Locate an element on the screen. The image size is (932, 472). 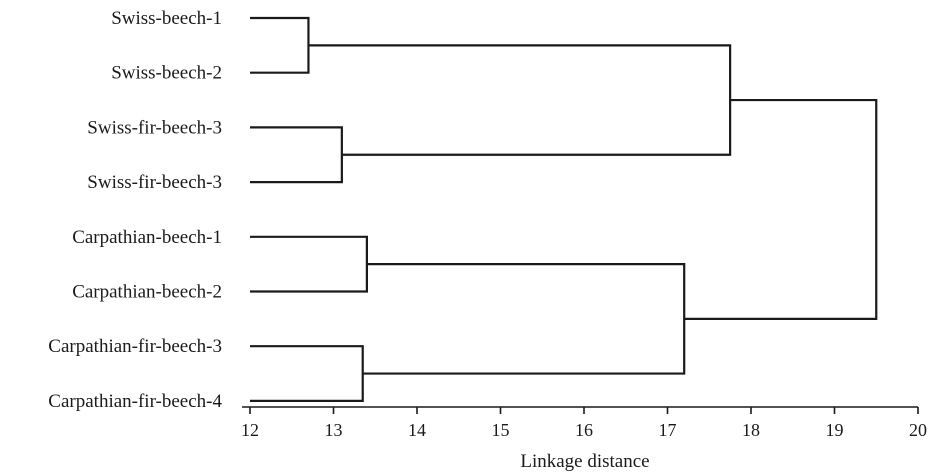
leaf-label: Carpathian-beech-1 is located at coordinates (147, 237).